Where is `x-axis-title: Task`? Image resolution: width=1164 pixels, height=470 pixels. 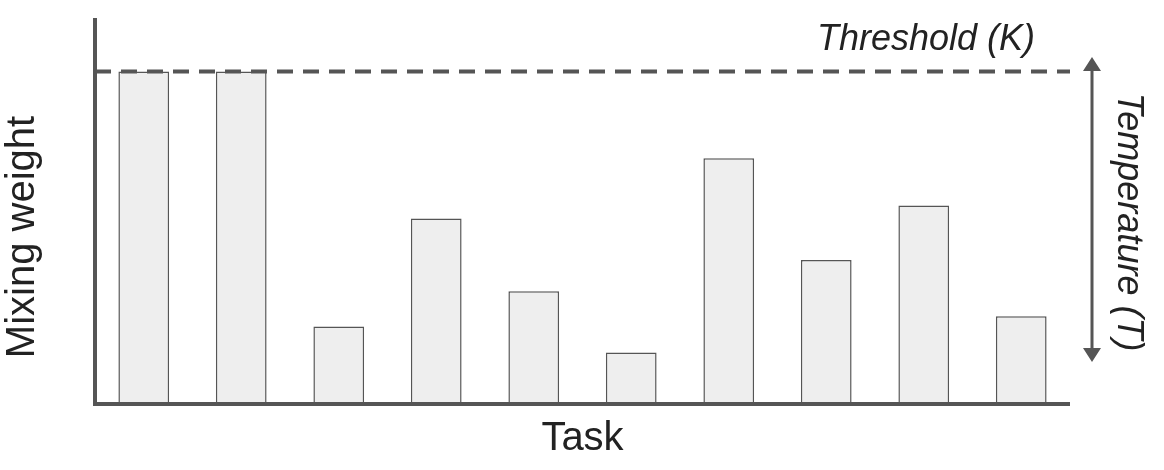
x-axis-title: Task is located at coordinates (582, 436).